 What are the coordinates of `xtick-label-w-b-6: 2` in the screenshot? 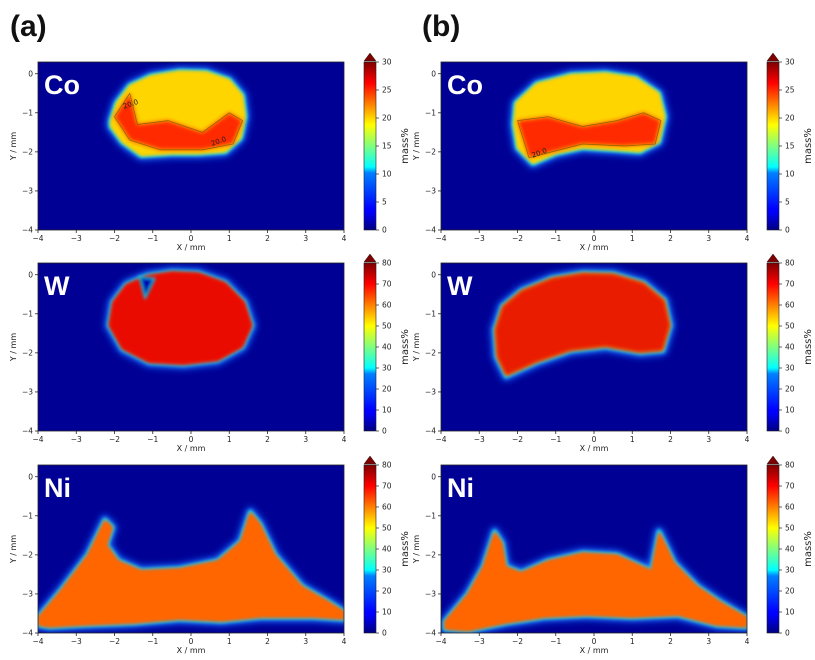 It's located at (670, 439).